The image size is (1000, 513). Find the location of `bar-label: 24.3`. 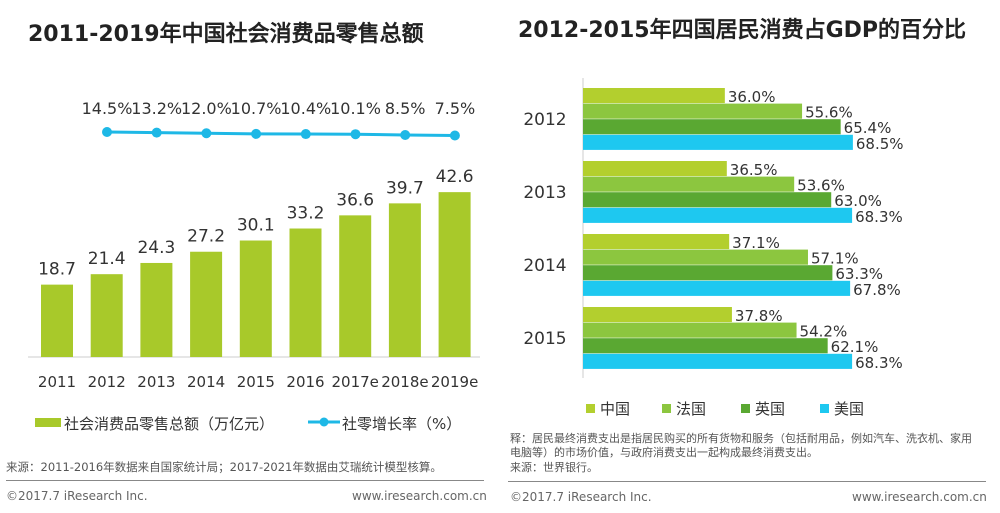

bar-label: 24.3 is located at coordinates (156, 248).